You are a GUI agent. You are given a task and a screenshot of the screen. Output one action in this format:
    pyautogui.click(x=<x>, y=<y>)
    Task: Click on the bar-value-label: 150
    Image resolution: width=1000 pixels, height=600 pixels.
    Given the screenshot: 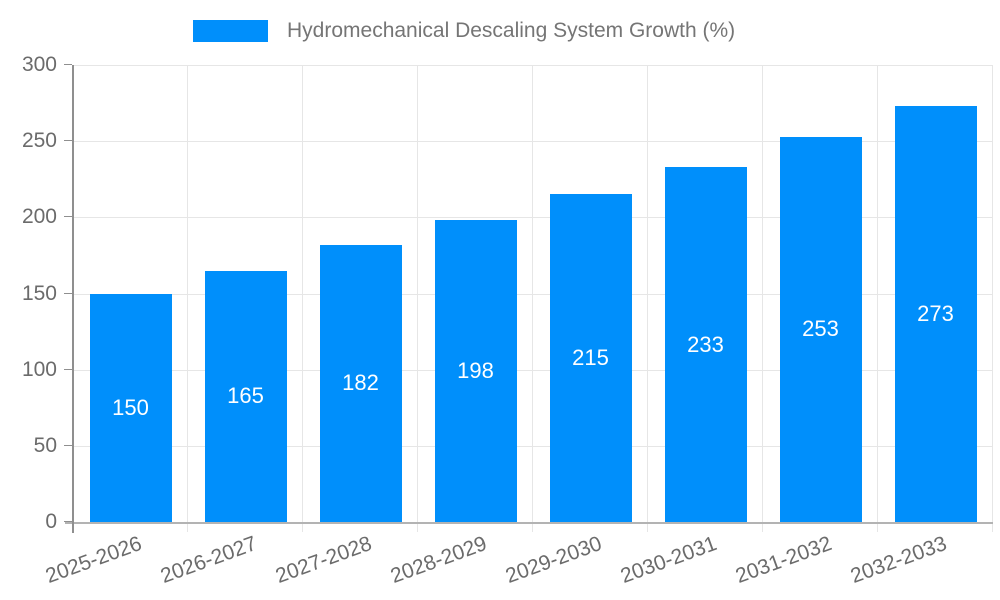 What is the action you would take?
    pyautogui.click(x=130, y=407)
    